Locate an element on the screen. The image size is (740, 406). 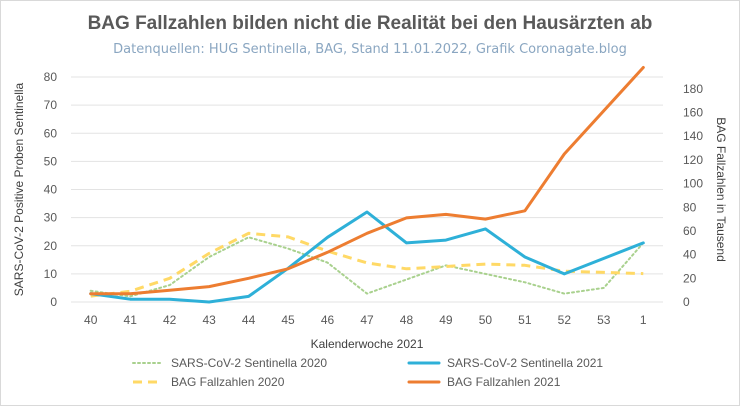
x-axis-label: Kalenderwoche 2021 is located at coordinates (367, 344).